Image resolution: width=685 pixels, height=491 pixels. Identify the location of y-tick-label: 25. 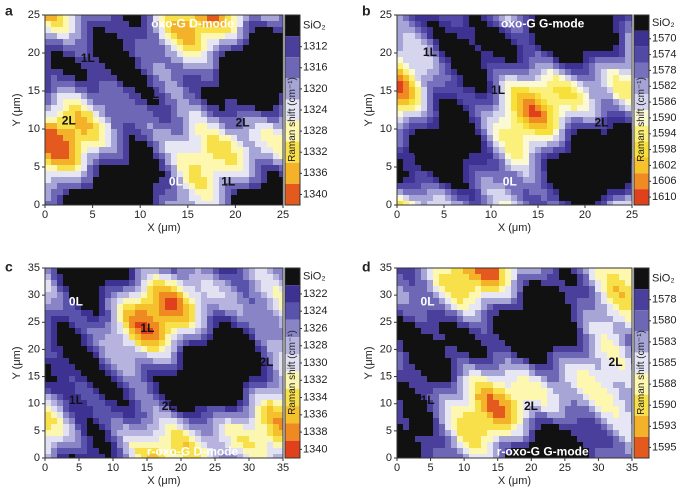
(34, 322).